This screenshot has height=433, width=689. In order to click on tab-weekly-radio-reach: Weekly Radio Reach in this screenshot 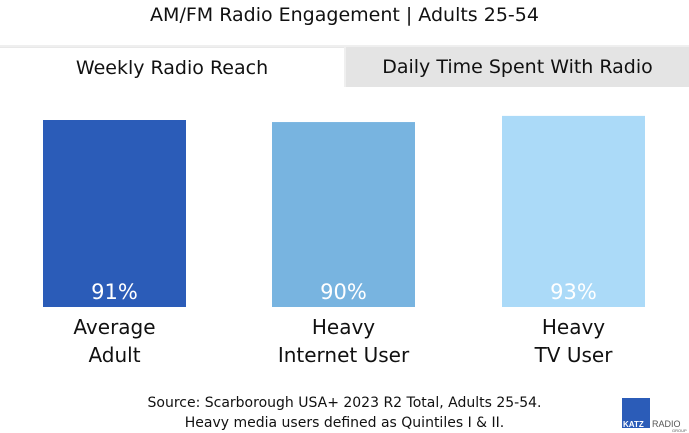, I will do `click(172, 67)`.